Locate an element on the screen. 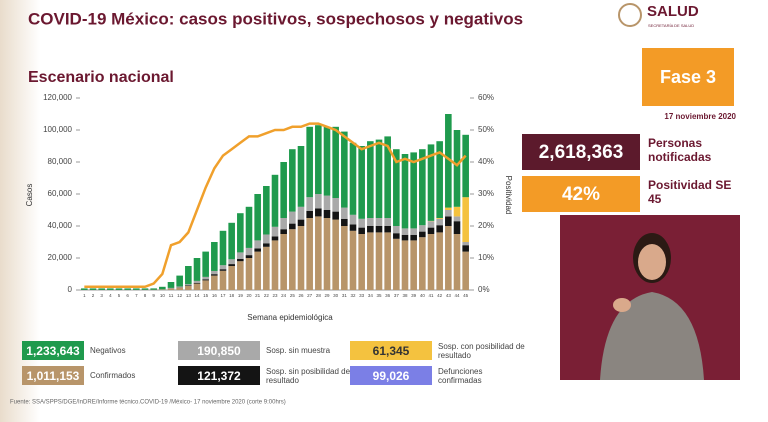  legend-item: 99,026 Defunciones confirmadas is located at coordinates (438, 375).